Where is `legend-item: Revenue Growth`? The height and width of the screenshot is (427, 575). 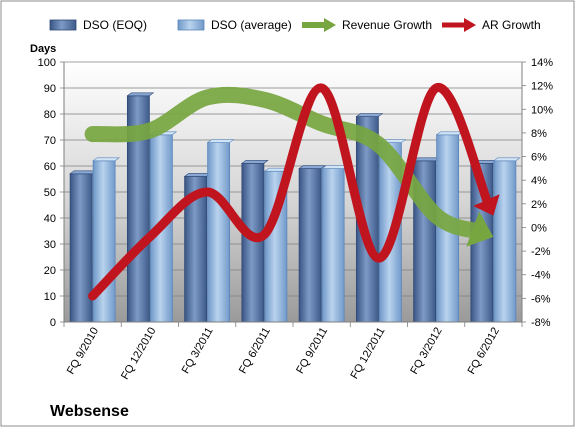
legend-item: Revenue Growth is located at coordinates (367, 25).